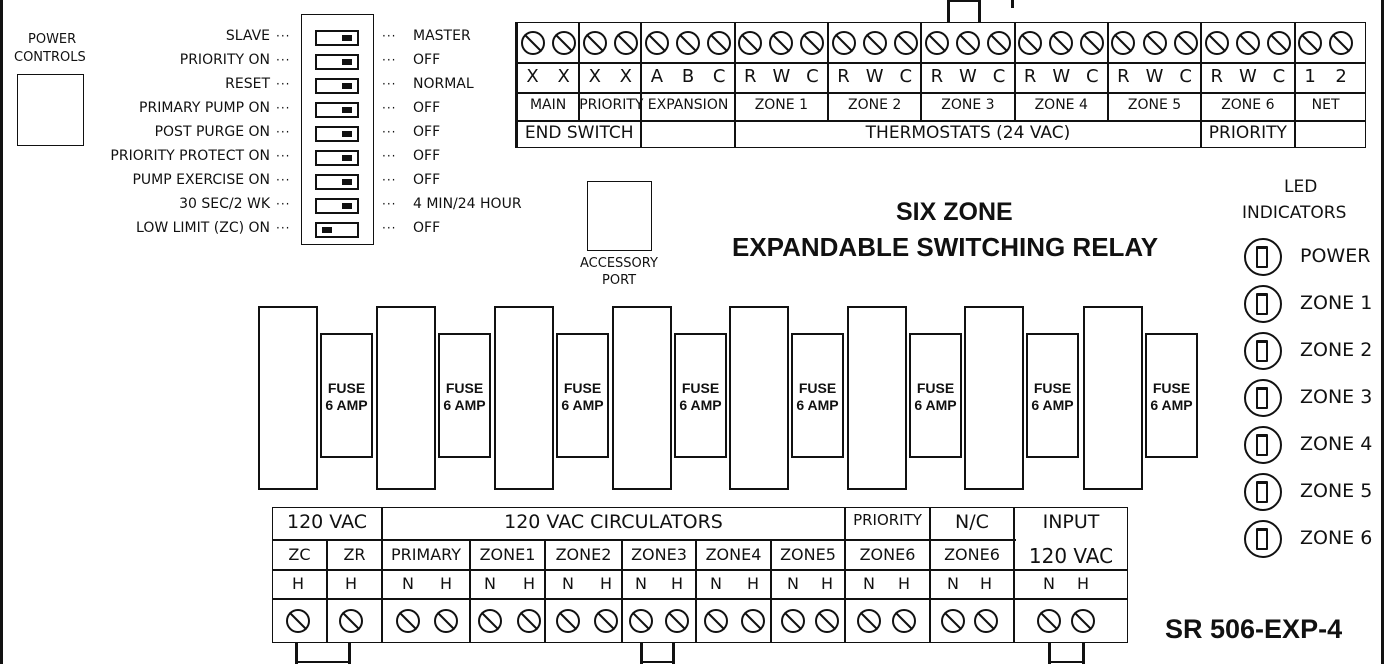  Describe the element at coordinates (734, 134) in the screenshot. I see `top-bottom-divider` at that location.